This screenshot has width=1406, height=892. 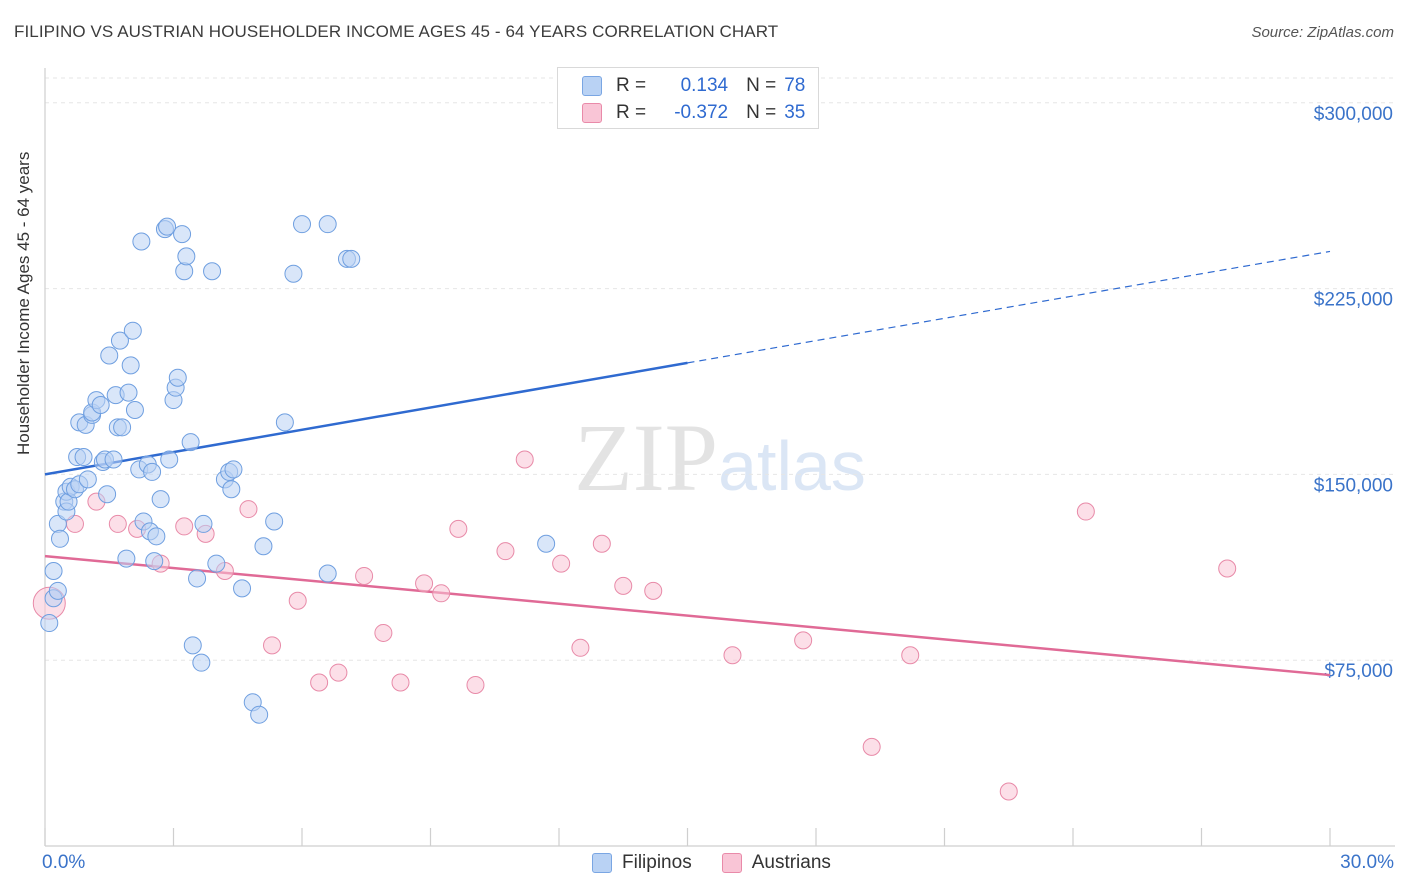 I want to click on watermark: ZIPatlas, so click(x=720, y=457).